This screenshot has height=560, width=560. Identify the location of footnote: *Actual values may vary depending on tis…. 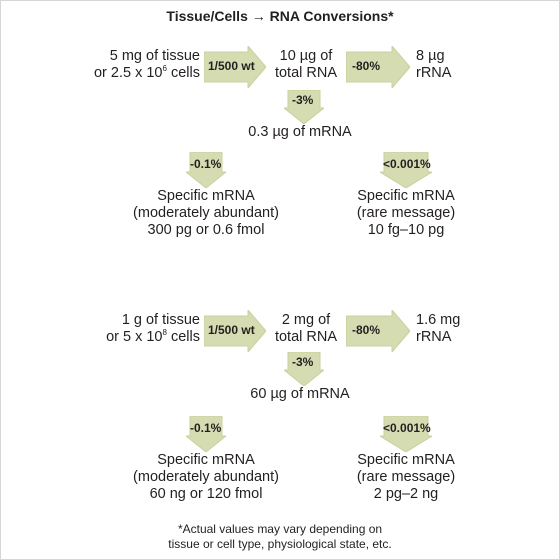
(280, 537).